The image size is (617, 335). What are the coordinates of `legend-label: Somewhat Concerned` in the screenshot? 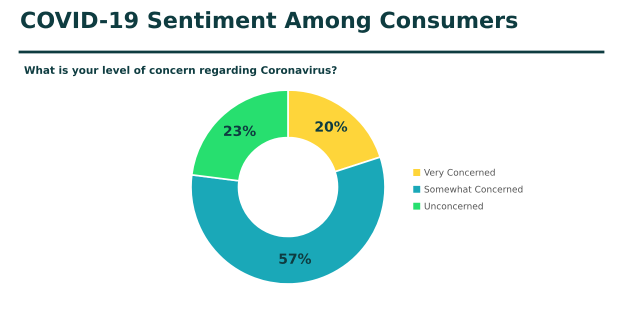 It's located at (473, 189).